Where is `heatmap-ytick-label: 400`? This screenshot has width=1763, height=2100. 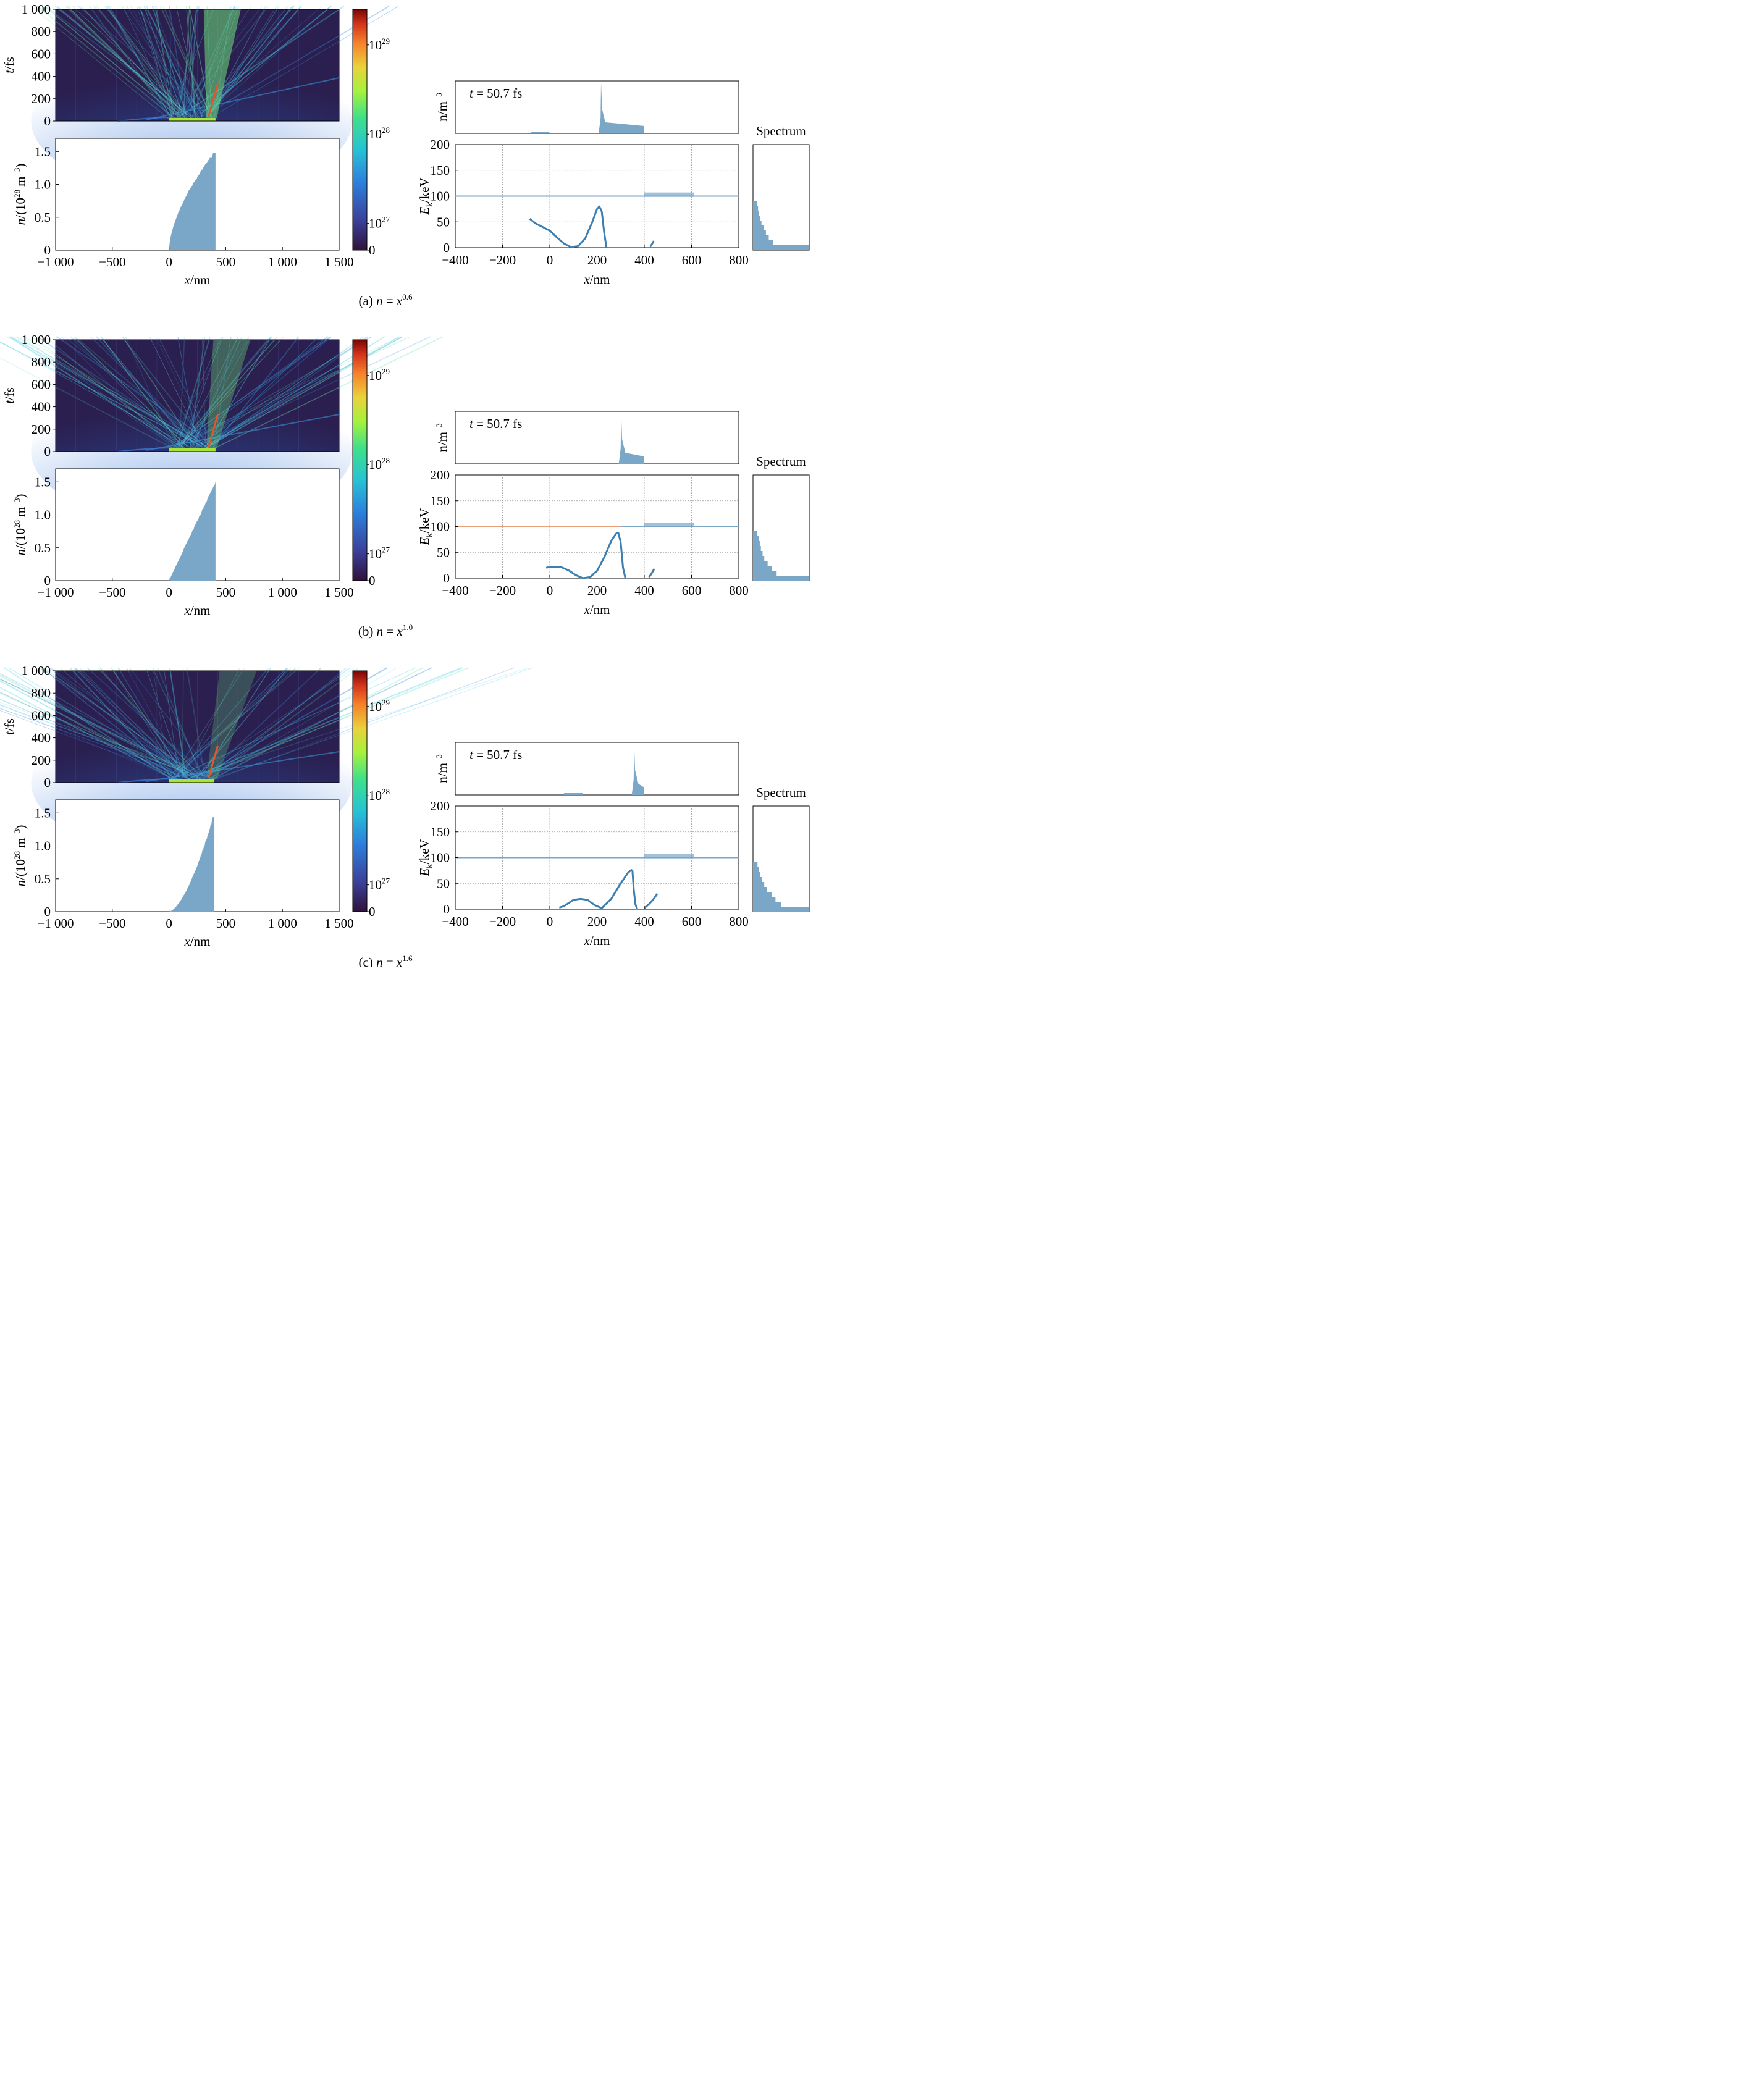
heatmap-ytick-label: 400 is located at coordinates (41, 76).